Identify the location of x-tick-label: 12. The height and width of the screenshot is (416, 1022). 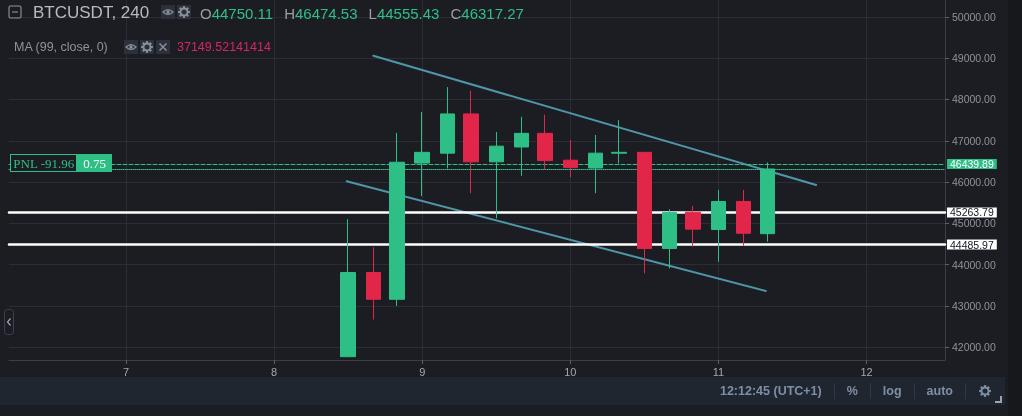
(866, 371).